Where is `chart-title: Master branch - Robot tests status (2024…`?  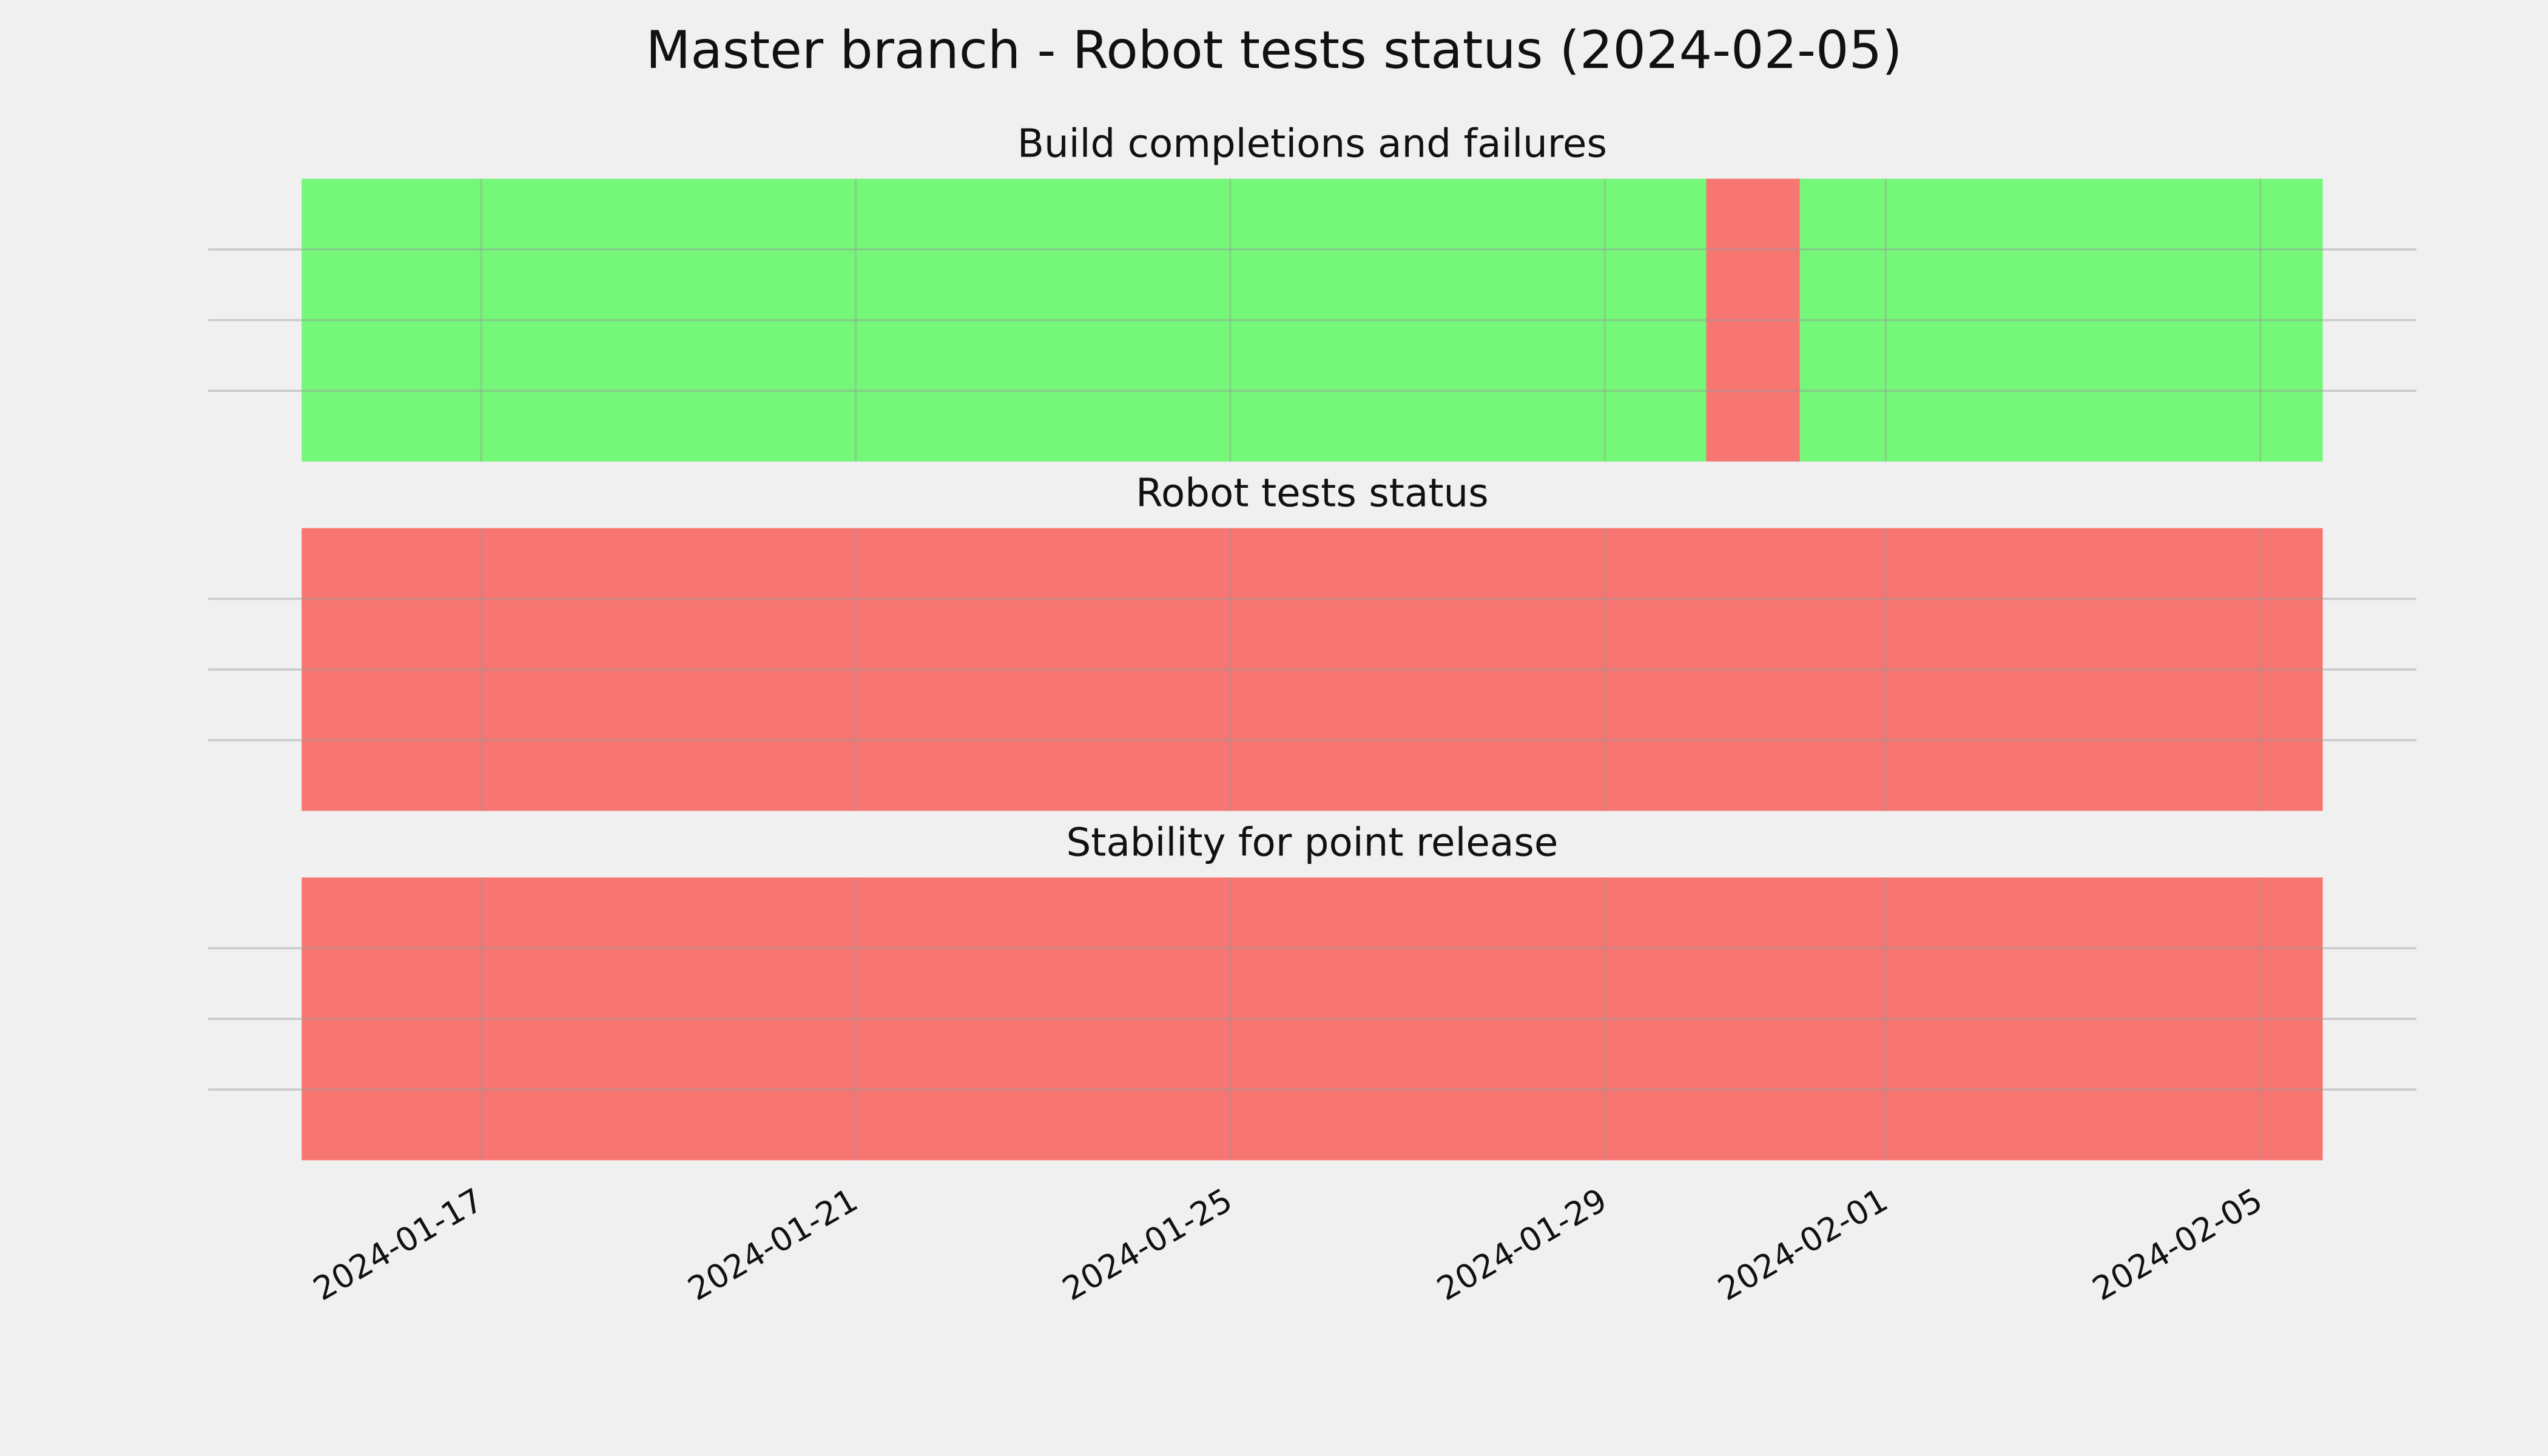
chart-title: Master branch - Robot tests status (2024… is located at coordinates (1273, 50).